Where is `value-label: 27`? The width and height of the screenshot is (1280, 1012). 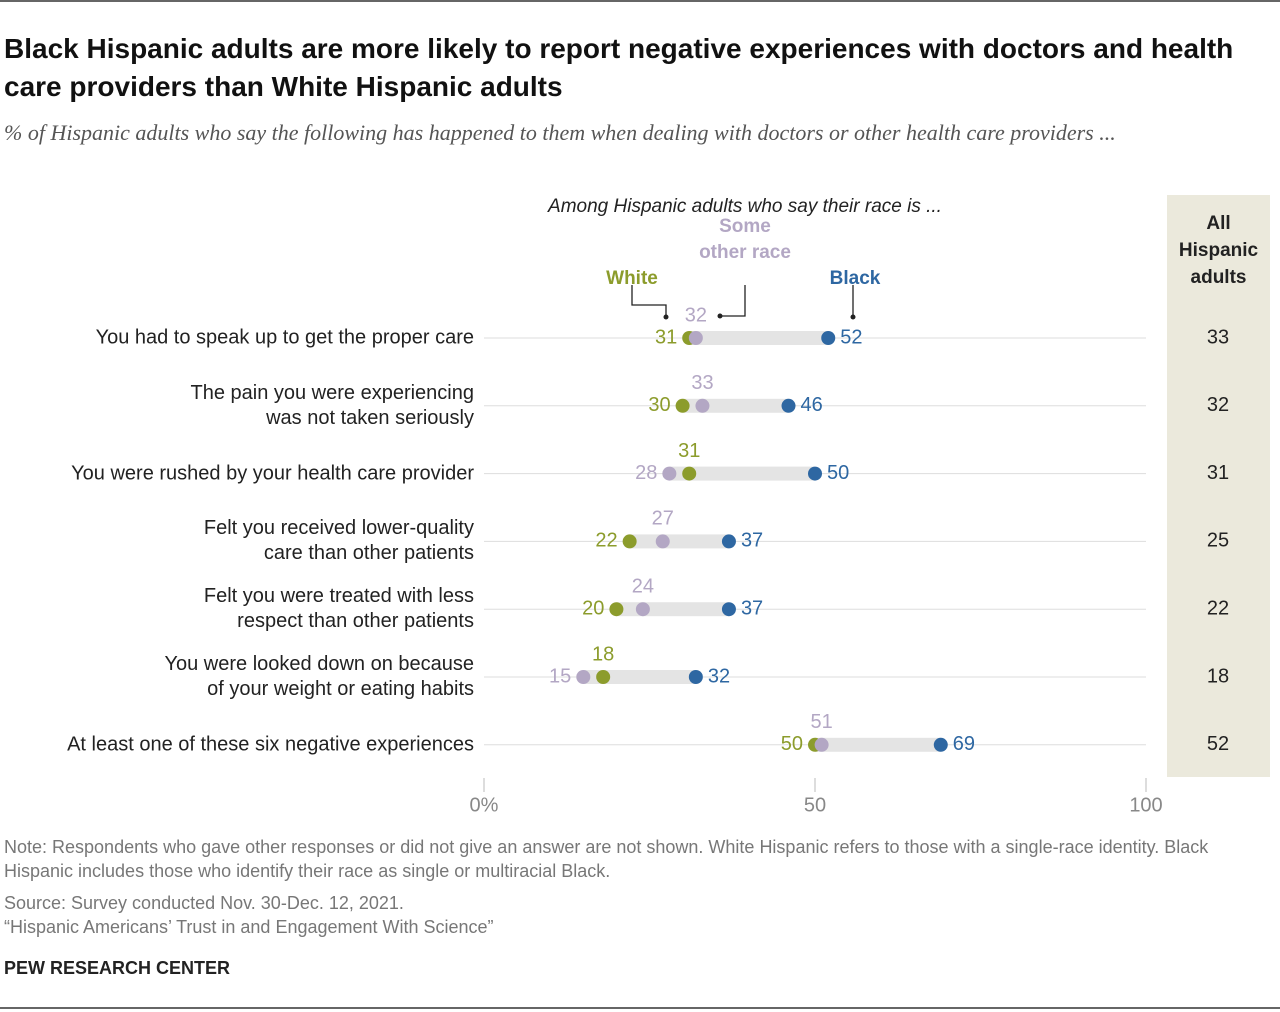 value-label: 27 is located at coordinates (663, 519).